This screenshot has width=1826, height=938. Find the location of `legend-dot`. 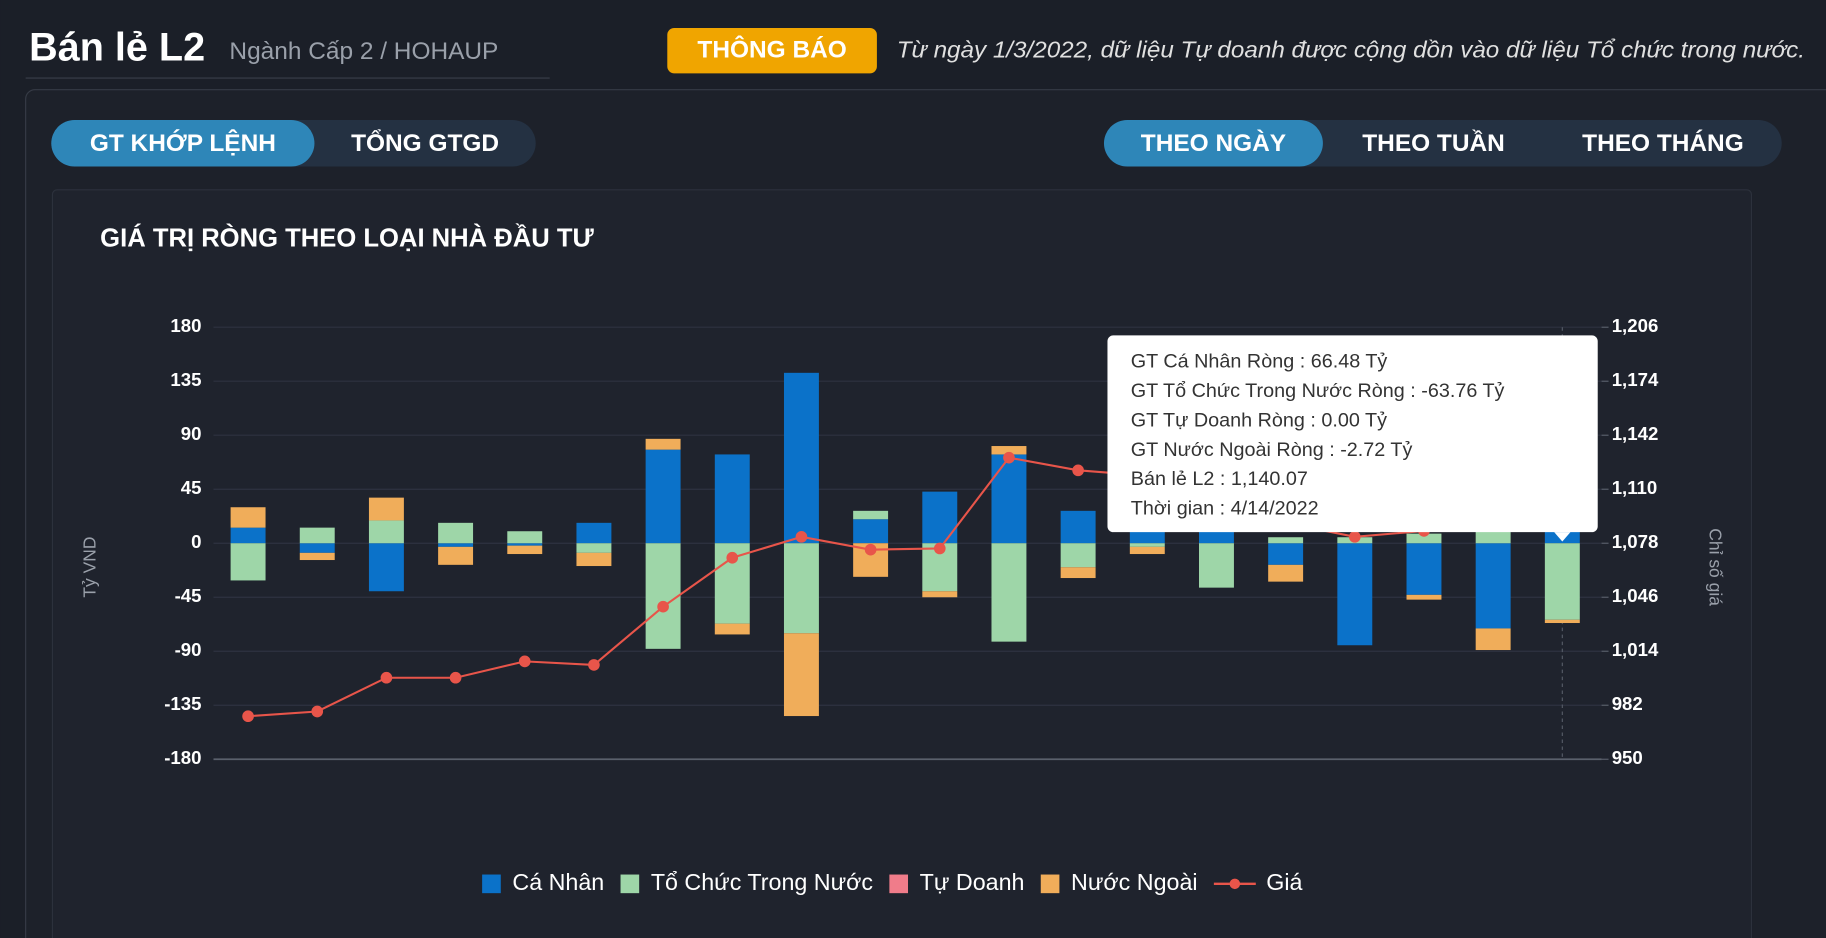

legend-dot is located at coordinates (1235, 884).